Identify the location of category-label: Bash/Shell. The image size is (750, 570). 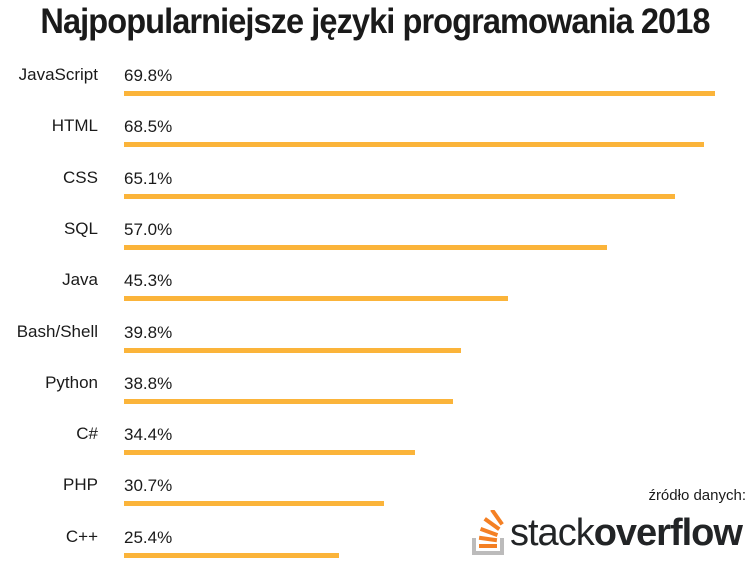
(57, 331).